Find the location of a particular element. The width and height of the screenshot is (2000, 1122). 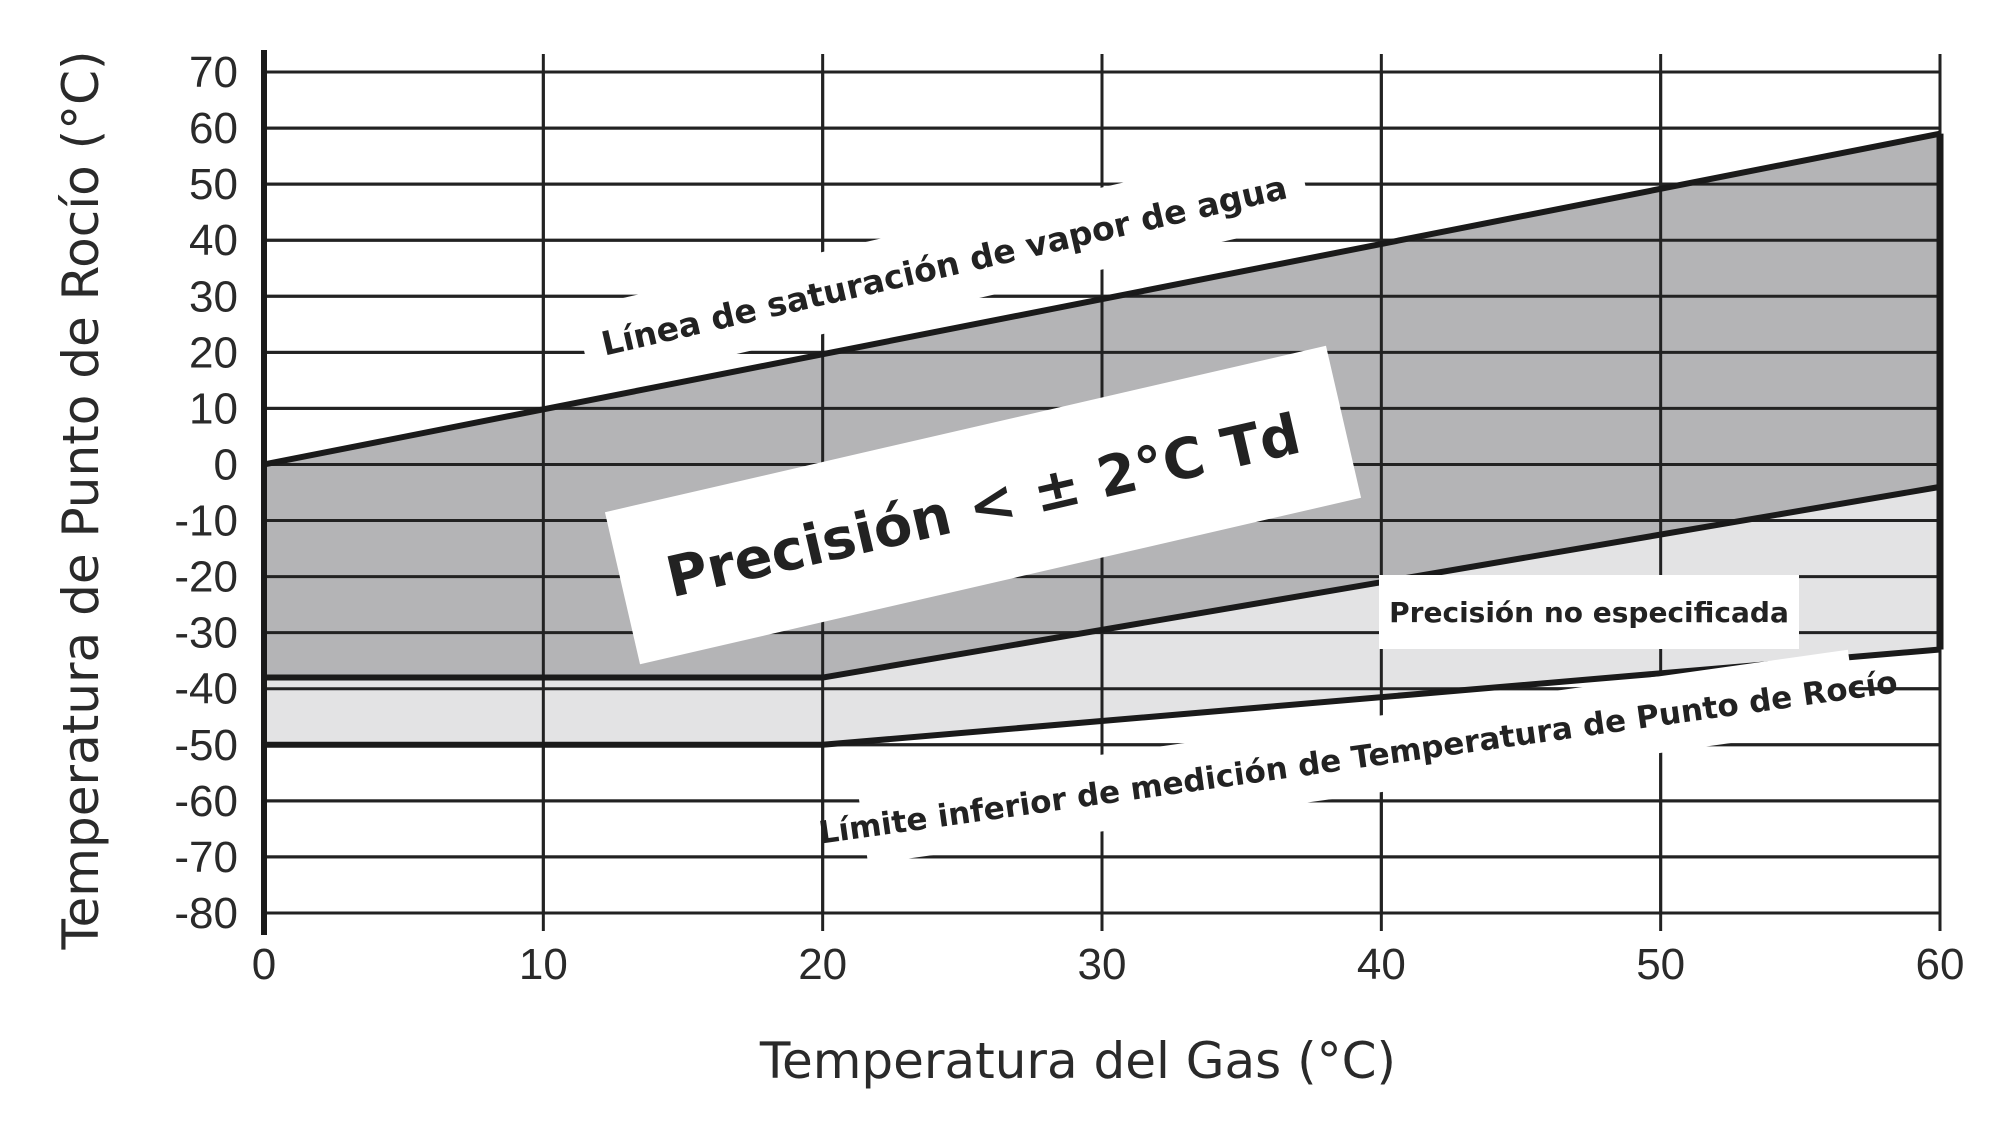

y-tick-label: -10 is located at coordinates (206, 521).